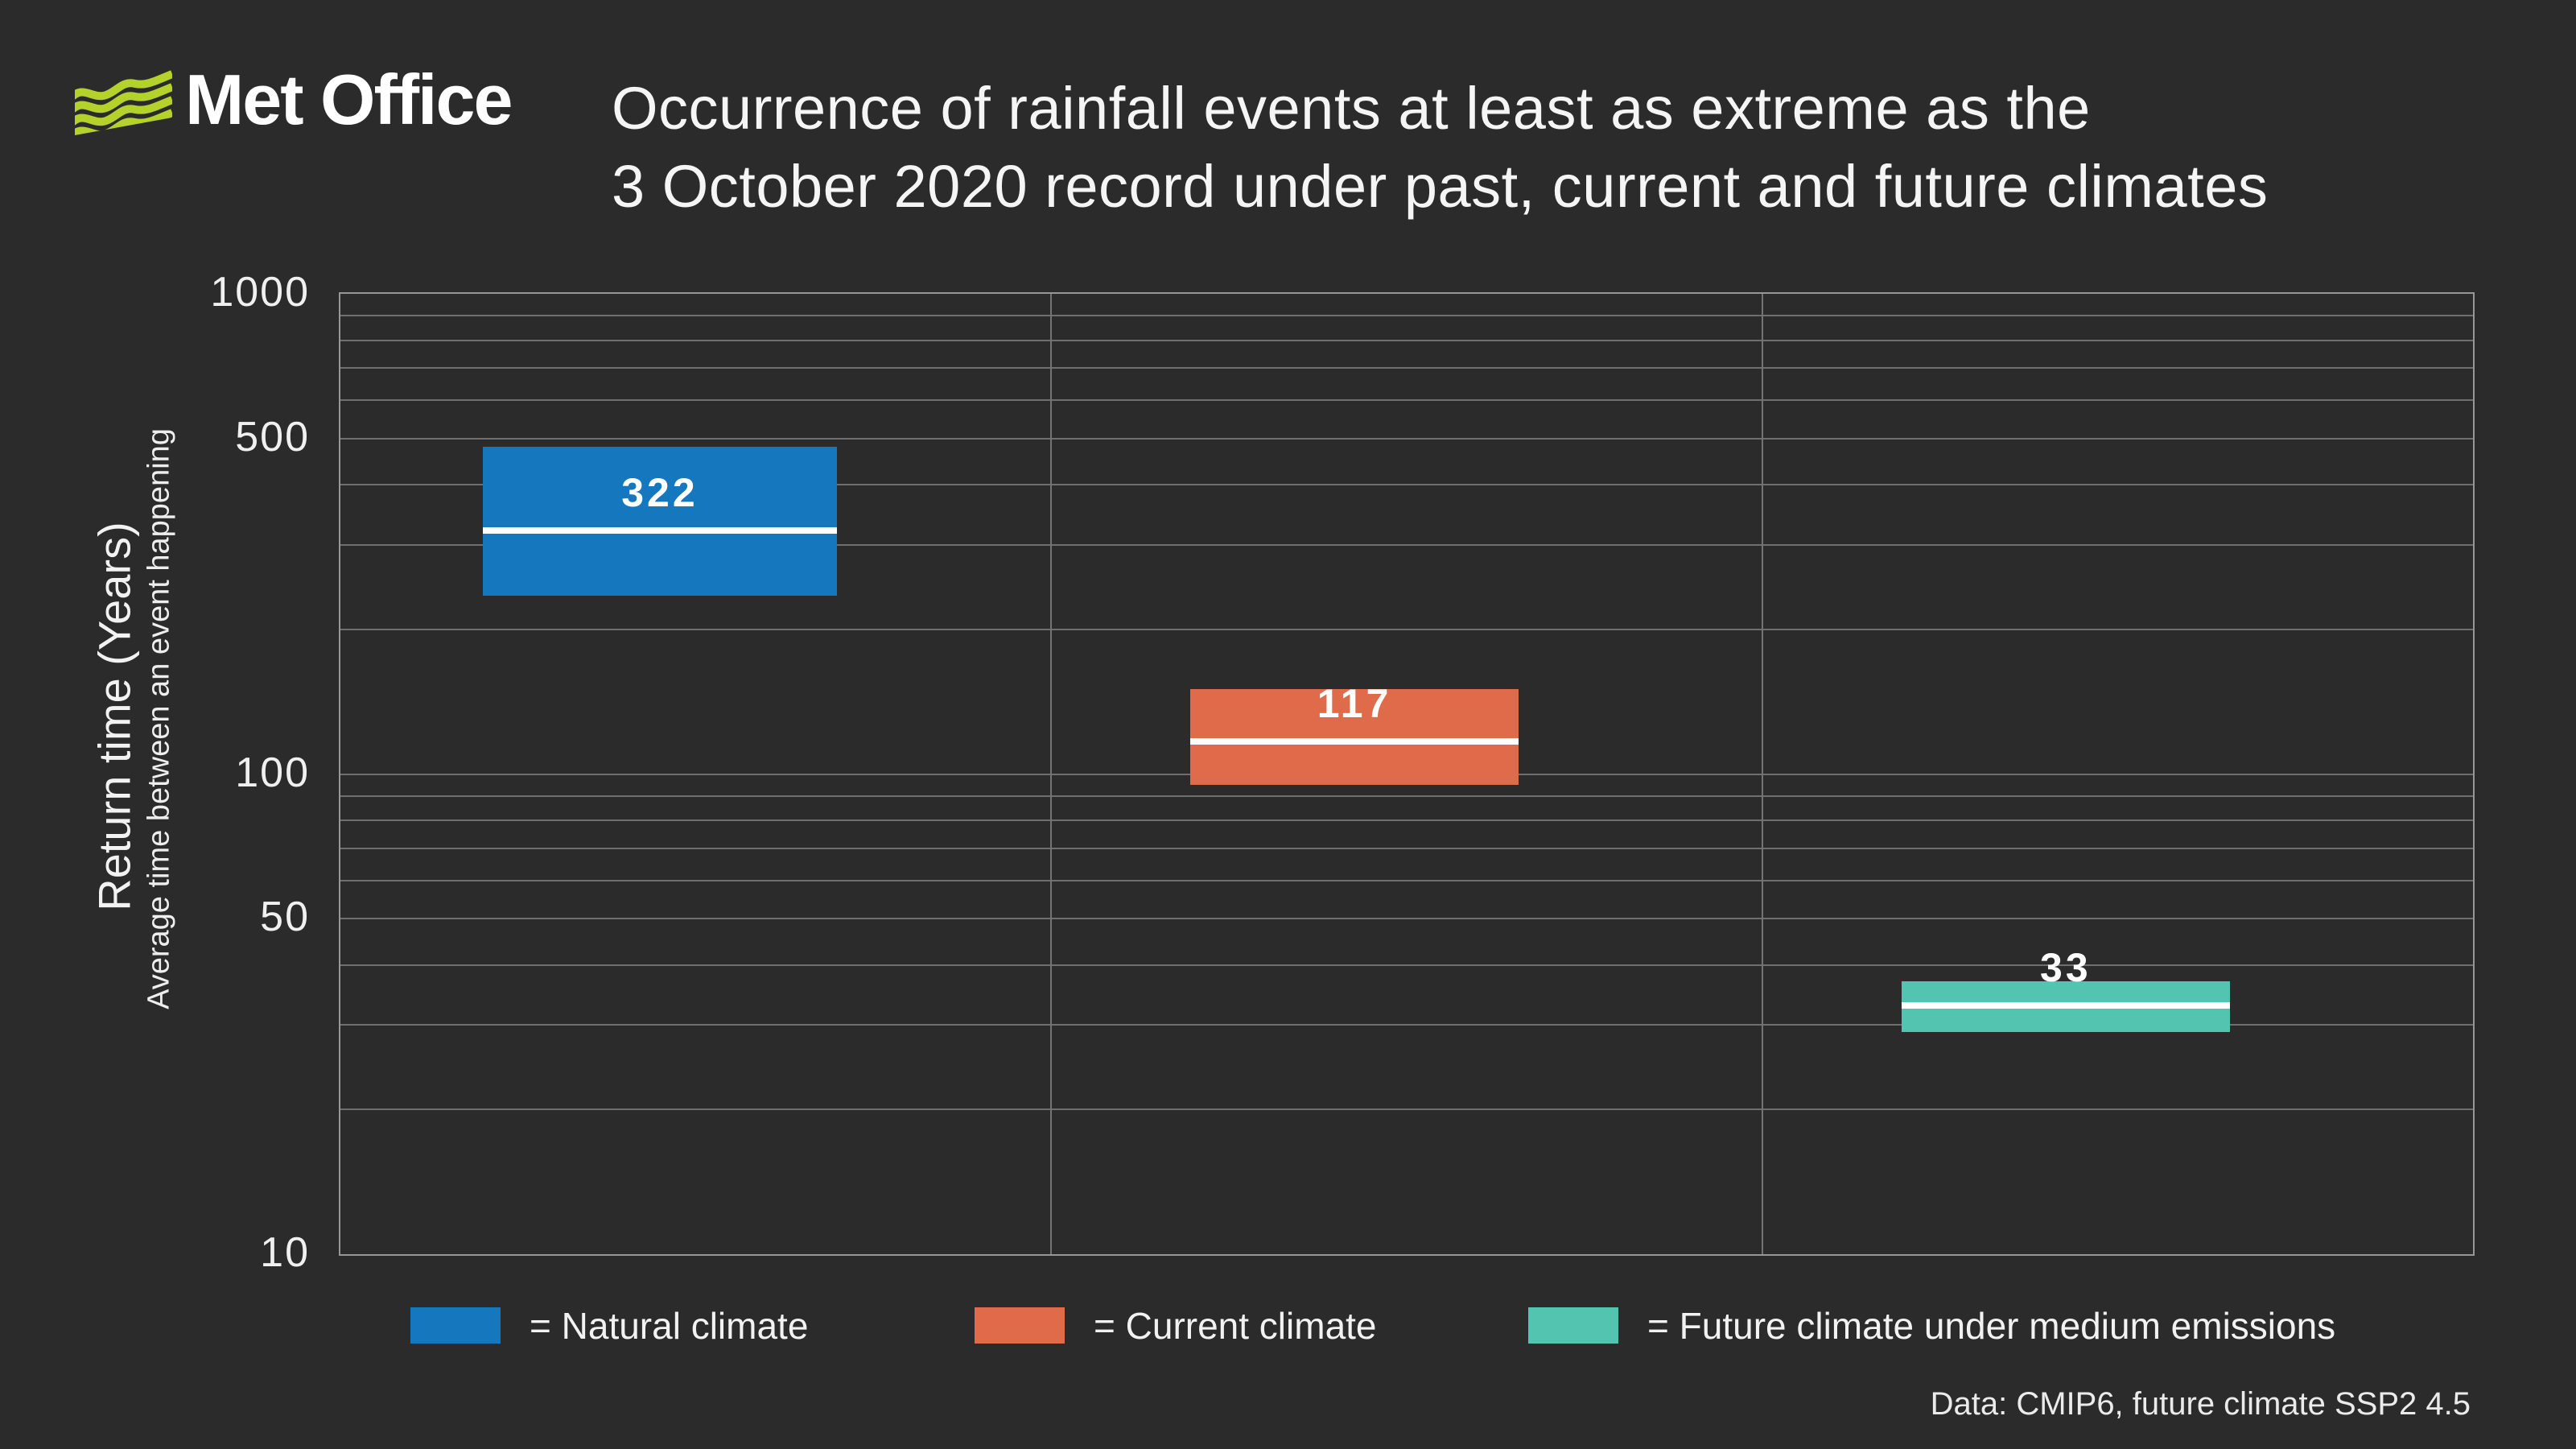 This screenshot has height=1449, width=2576. Describe the element at coordinates (349, 99) in the screenshot. I see `logo-wordmark: Met Office` at that location.